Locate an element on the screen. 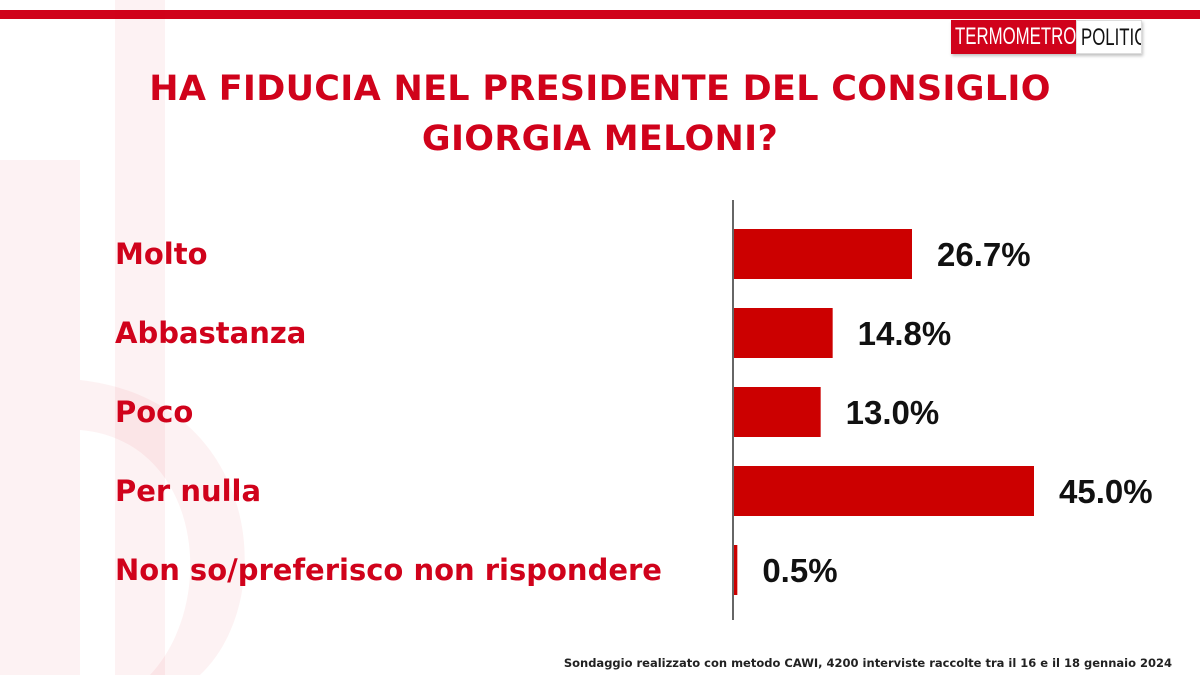  category-label: Abbastanza is located at coordinates (210, 333).